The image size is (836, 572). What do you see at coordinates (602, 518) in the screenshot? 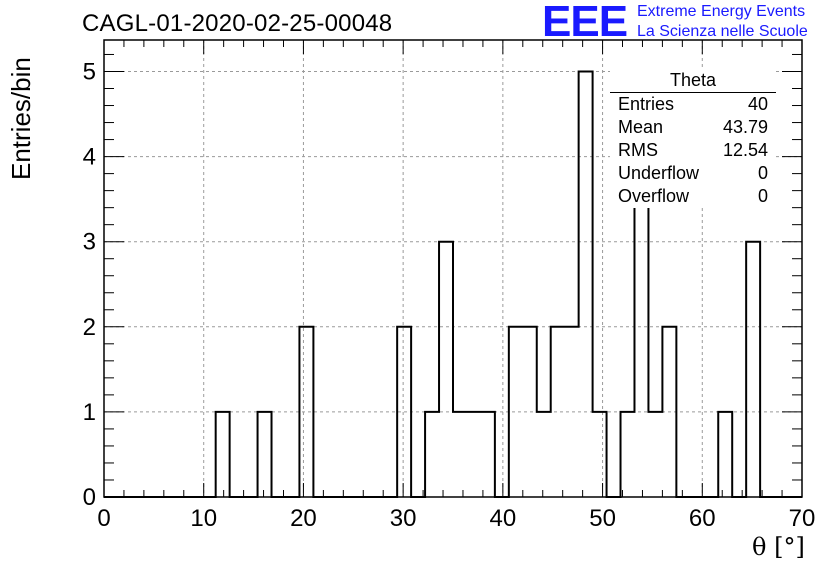
I see `x-tick-label: 50` at bounding box center [602, 518].